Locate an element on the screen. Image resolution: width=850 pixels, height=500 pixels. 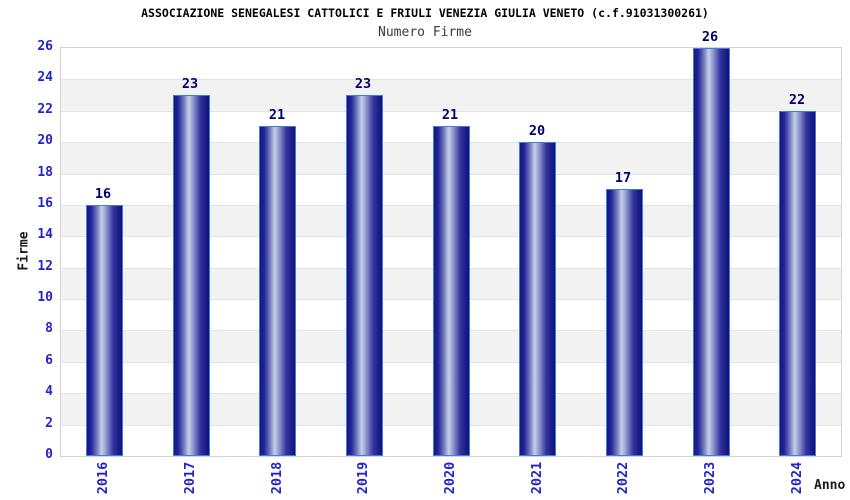
y-tick-label: 2 is located at coordinates (49, 423).